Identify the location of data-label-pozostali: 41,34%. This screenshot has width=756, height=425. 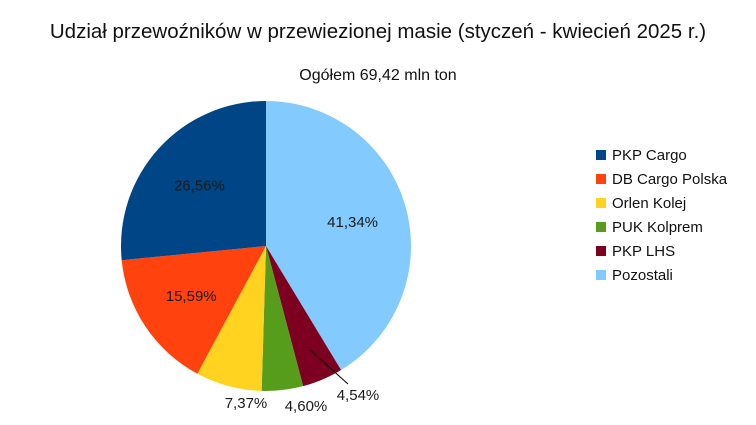
(352, 222).